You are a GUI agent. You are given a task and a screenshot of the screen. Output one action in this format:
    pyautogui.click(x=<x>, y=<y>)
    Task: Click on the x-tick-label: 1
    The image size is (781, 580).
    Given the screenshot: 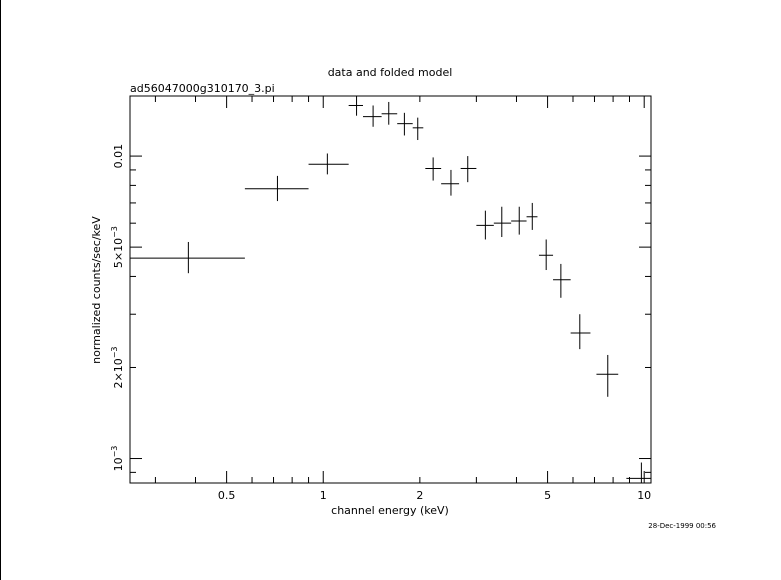 What is the action you would take?
    pyautogui.click(x=323, y=495)
    